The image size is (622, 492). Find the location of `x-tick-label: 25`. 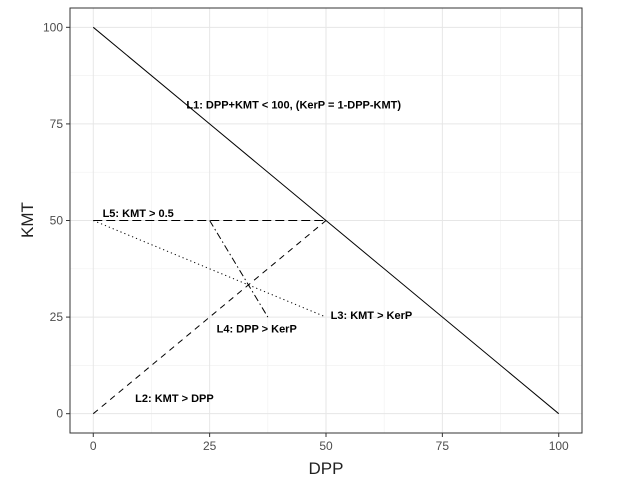

x-tick-label: 25 is located at coordinates (210, 446).